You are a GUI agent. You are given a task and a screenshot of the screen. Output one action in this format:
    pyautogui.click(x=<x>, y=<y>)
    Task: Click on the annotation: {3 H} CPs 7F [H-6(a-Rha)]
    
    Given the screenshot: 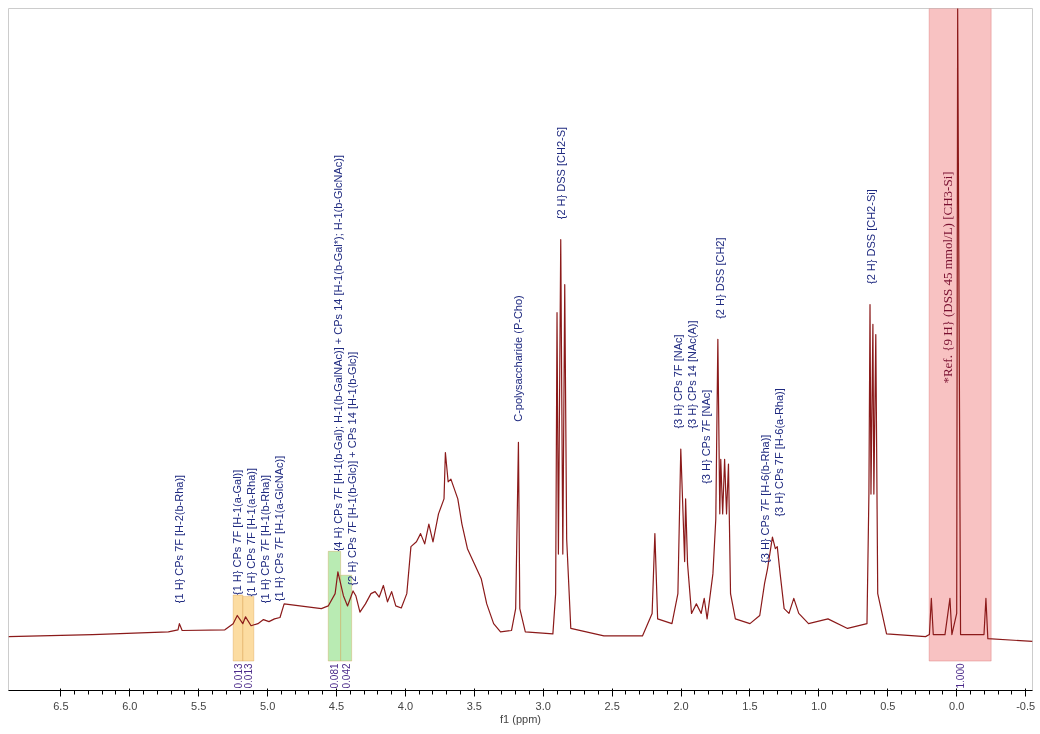 What is the action you would take?
    pyautogui.click(x=778, y=452)
    